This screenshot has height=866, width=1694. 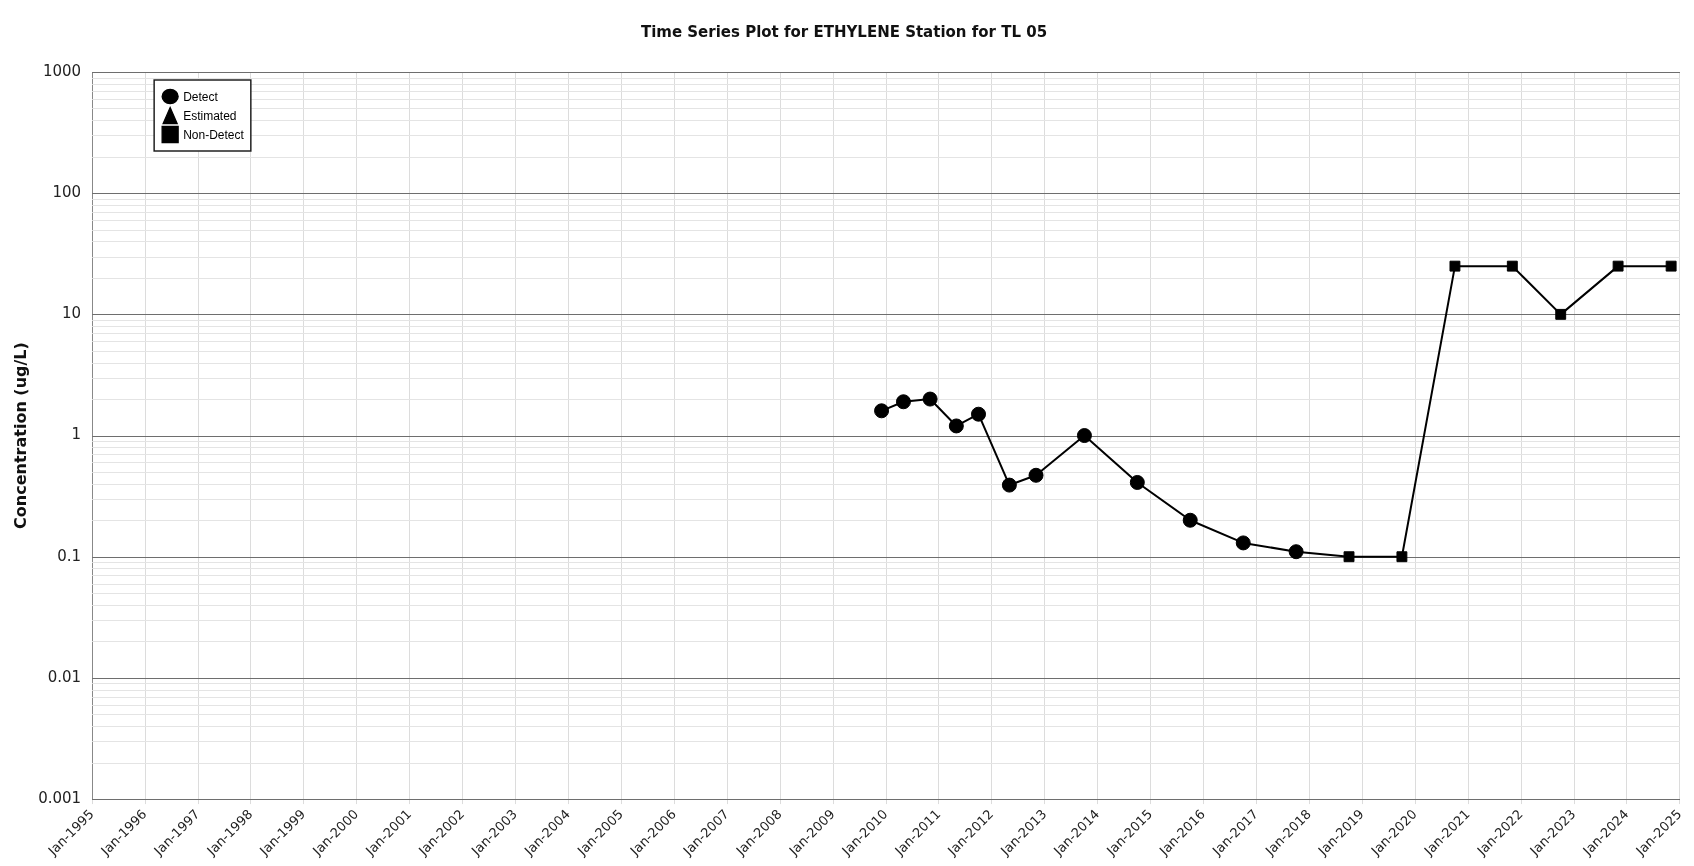 I want to click on legend-label: Estimated, so click(x=210, y=115).